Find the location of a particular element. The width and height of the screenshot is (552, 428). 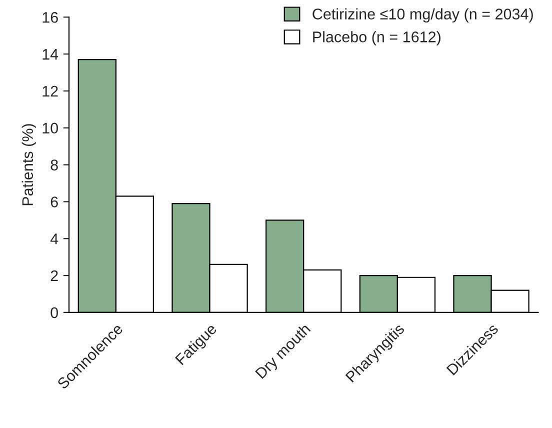

y-tick-label: 16 is located at coordinates (50, 17).